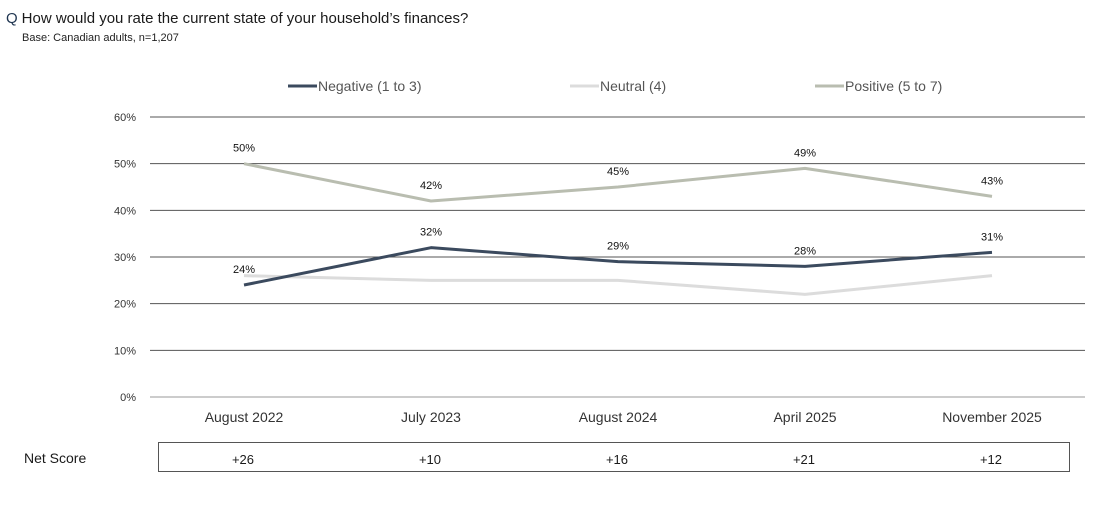 This screenshot has width=1108, height=513. I want to click on net-score-value: +16, so click(617, 459).